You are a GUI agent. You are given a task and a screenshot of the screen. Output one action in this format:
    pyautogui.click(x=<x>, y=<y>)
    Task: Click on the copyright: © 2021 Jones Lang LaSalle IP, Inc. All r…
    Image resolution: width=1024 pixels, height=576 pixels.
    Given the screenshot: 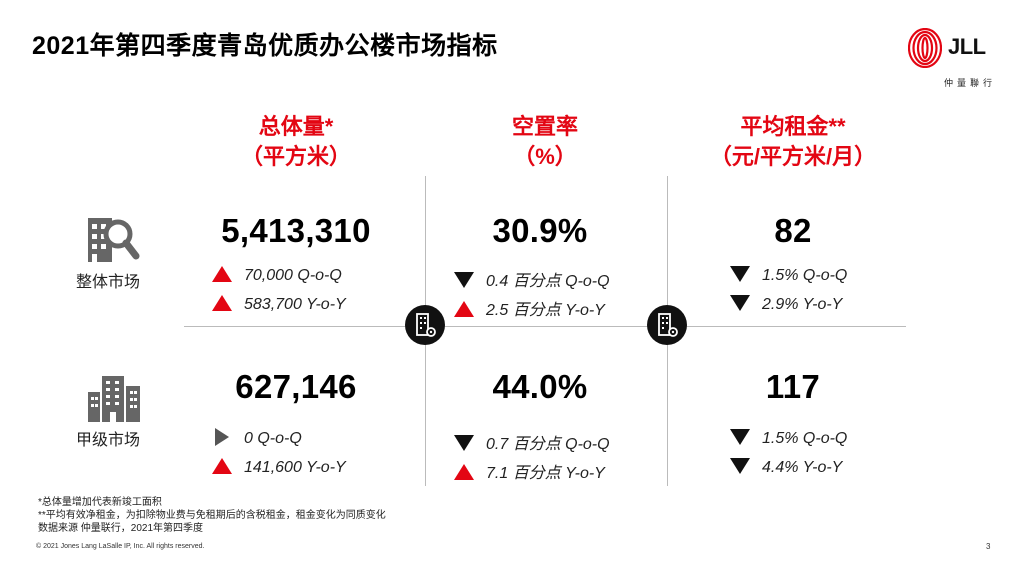 What is the action you would take?
    pyautogui.click(x=120, y=546)
    